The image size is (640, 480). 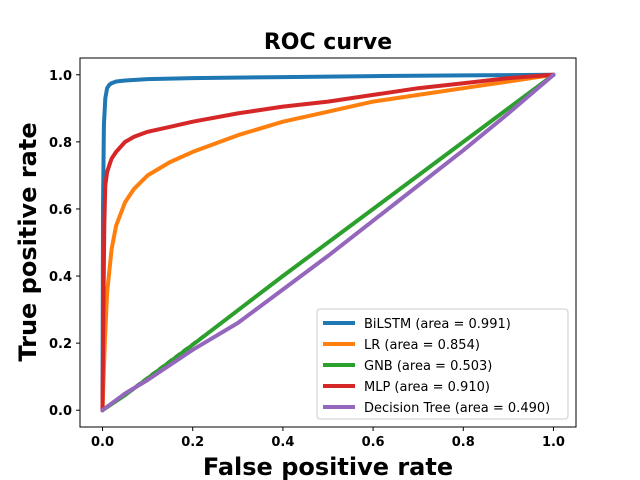 I want to click on y-tick-label: 0.6, so click(x=60, y=210).